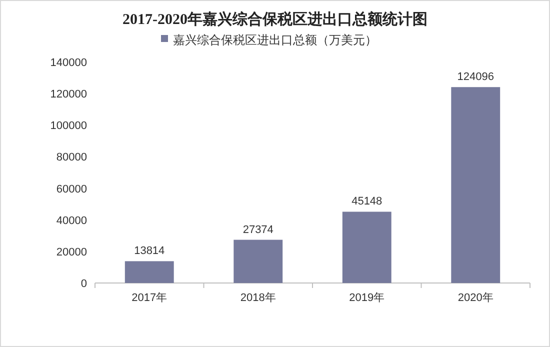  I want to click on y-tick-label: 20000, so click(71, 252).